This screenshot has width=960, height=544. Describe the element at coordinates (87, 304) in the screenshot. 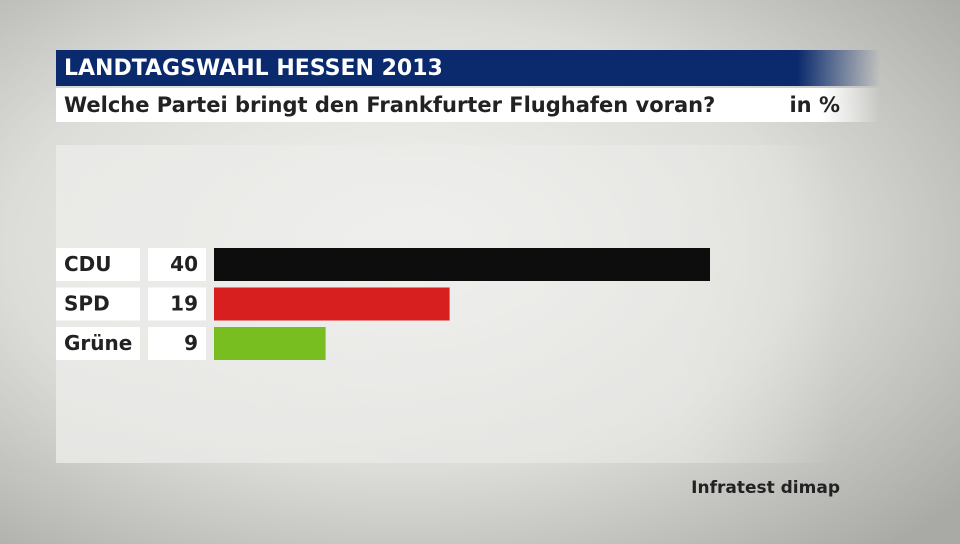

I see `category-label: SPD` at that location.